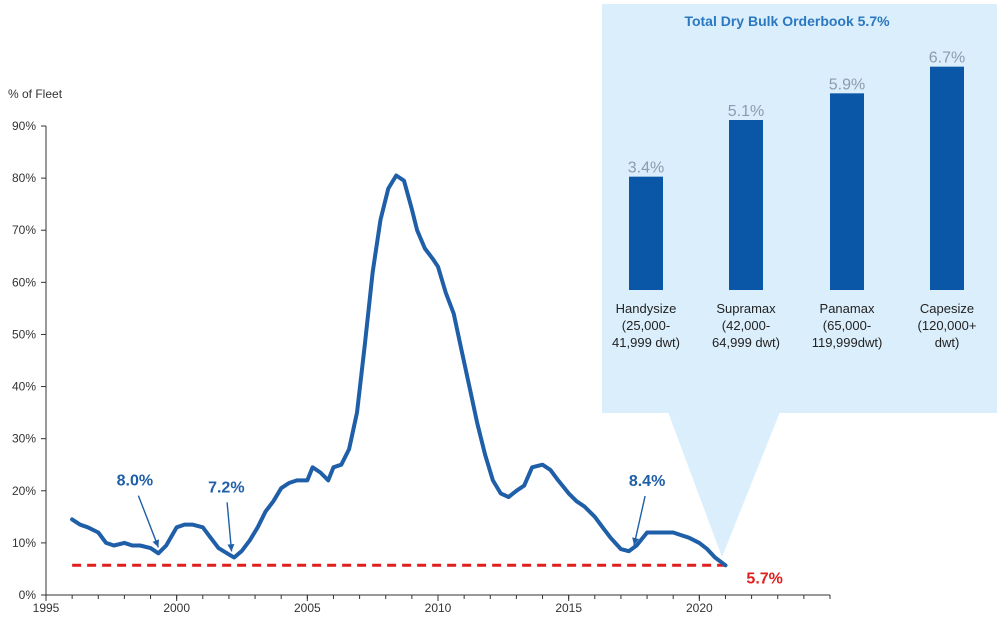 The image size is (997, 620). What do you see at coordinates (847, 342) in the screenshot?
I see `inset-category-label: 119,999dwt)` at bounding box center [847, 342].